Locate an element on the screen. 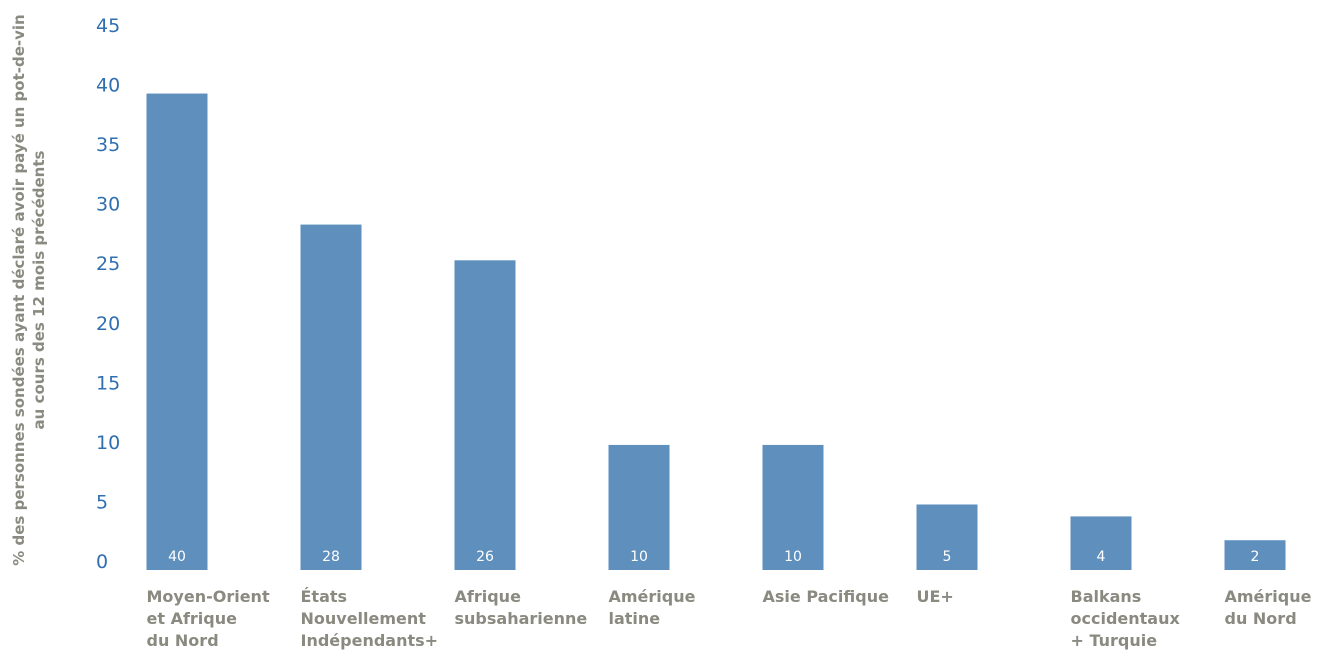  category-label: UE+ is located at coordinates (935, 596).